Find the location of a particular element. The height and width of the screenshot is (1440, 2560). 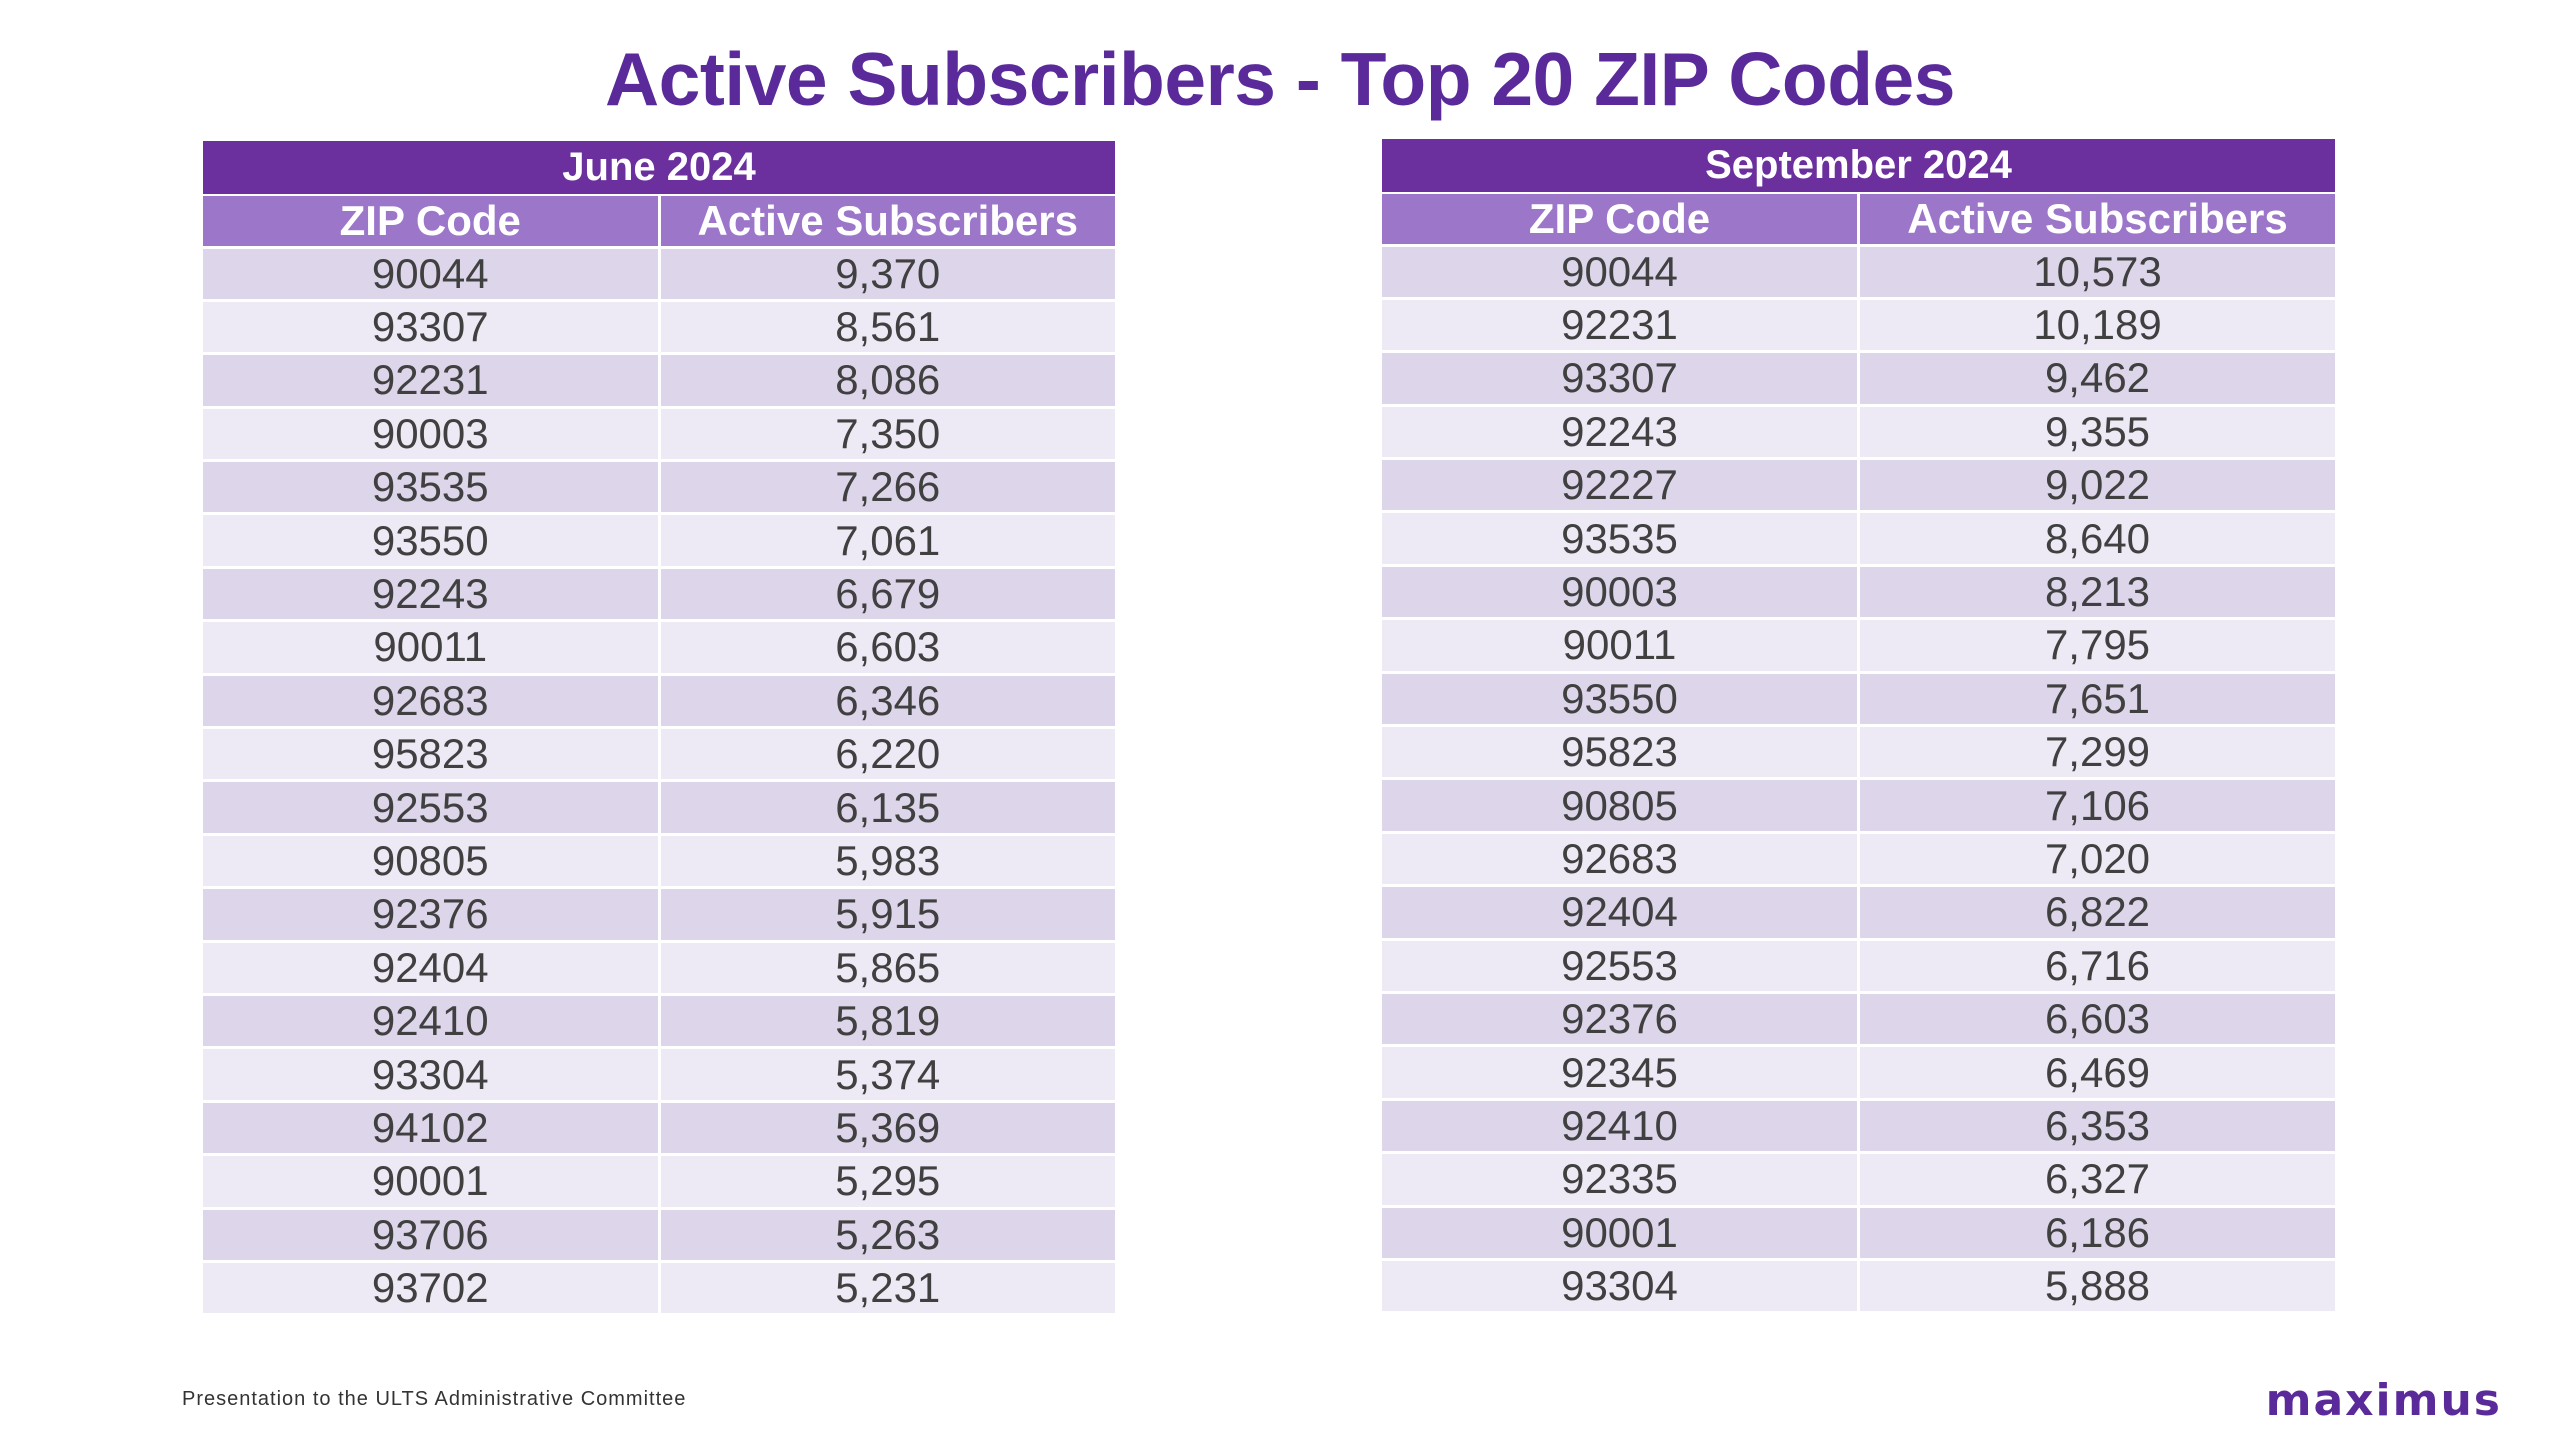

active-subscribers-cell: 10,573 is located at coordinates (2096, 272).